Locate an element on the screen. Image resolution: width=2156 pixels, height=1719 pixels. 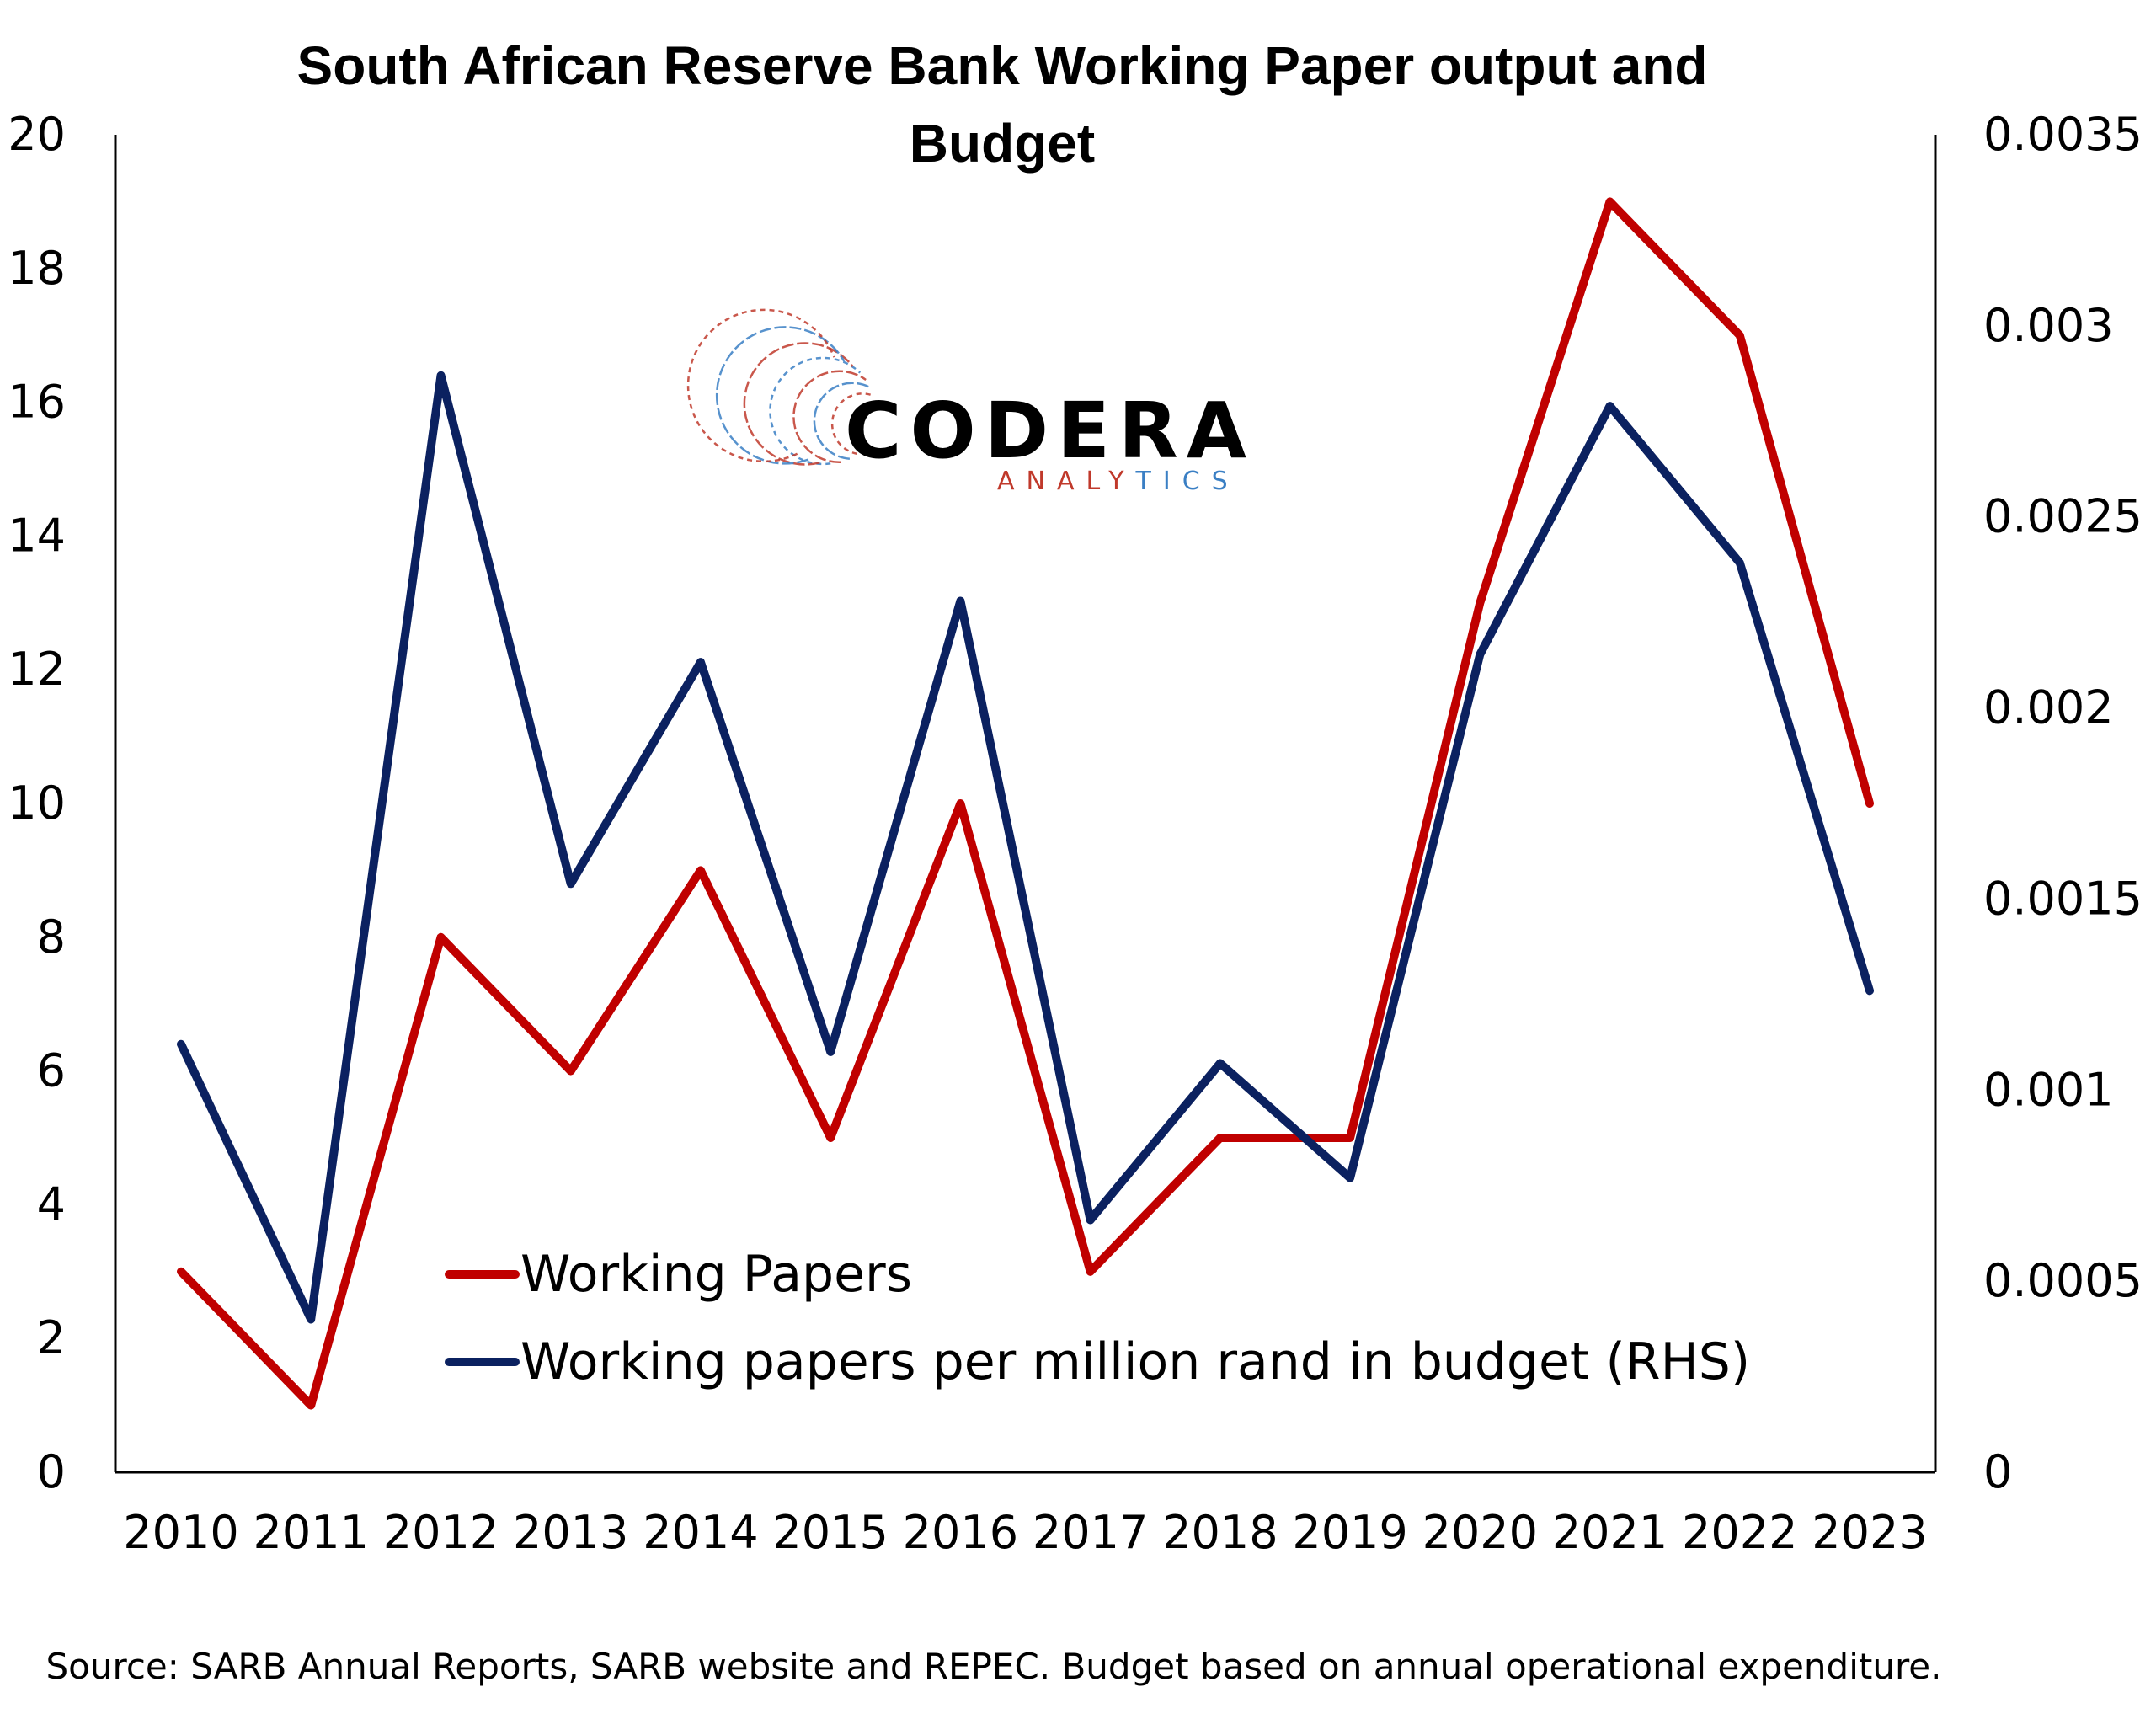
left-tick-label: 10 is located at coordinates (37, 803).